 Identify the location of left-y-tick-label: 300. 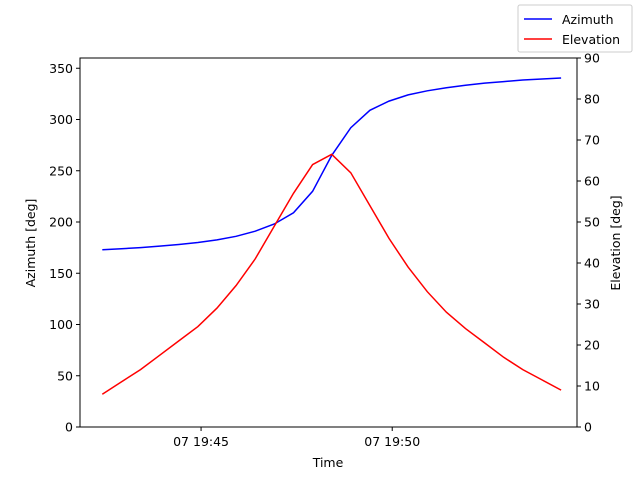
(61, 119).